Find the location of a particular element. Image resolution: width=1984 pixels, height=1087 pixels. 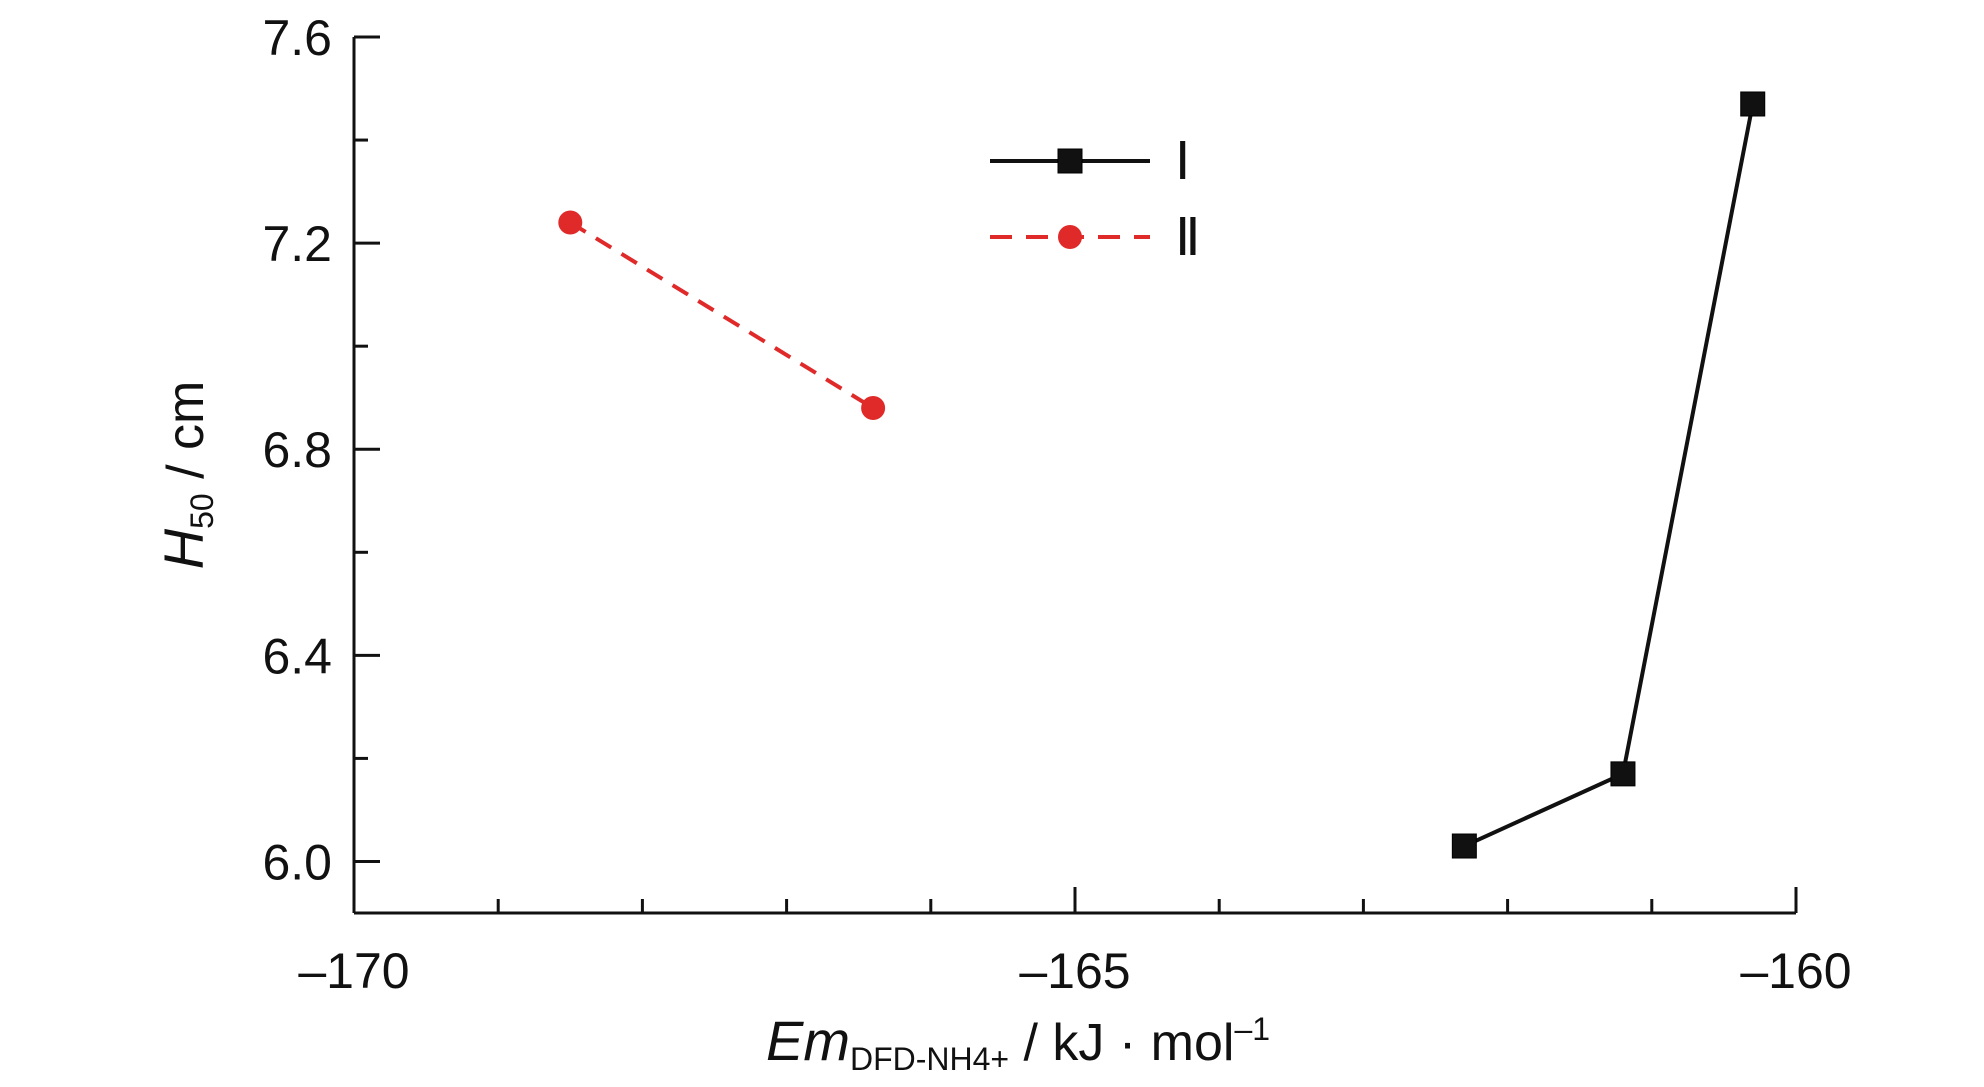

x-tick-label: –170 is located at coordinates (353, 971).